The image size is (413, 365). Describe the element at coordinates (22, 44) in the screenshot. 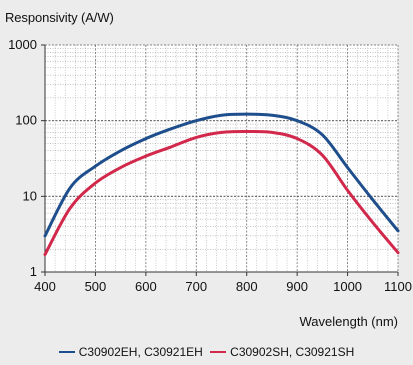

I see `y-tick-label: 1000` at that location.